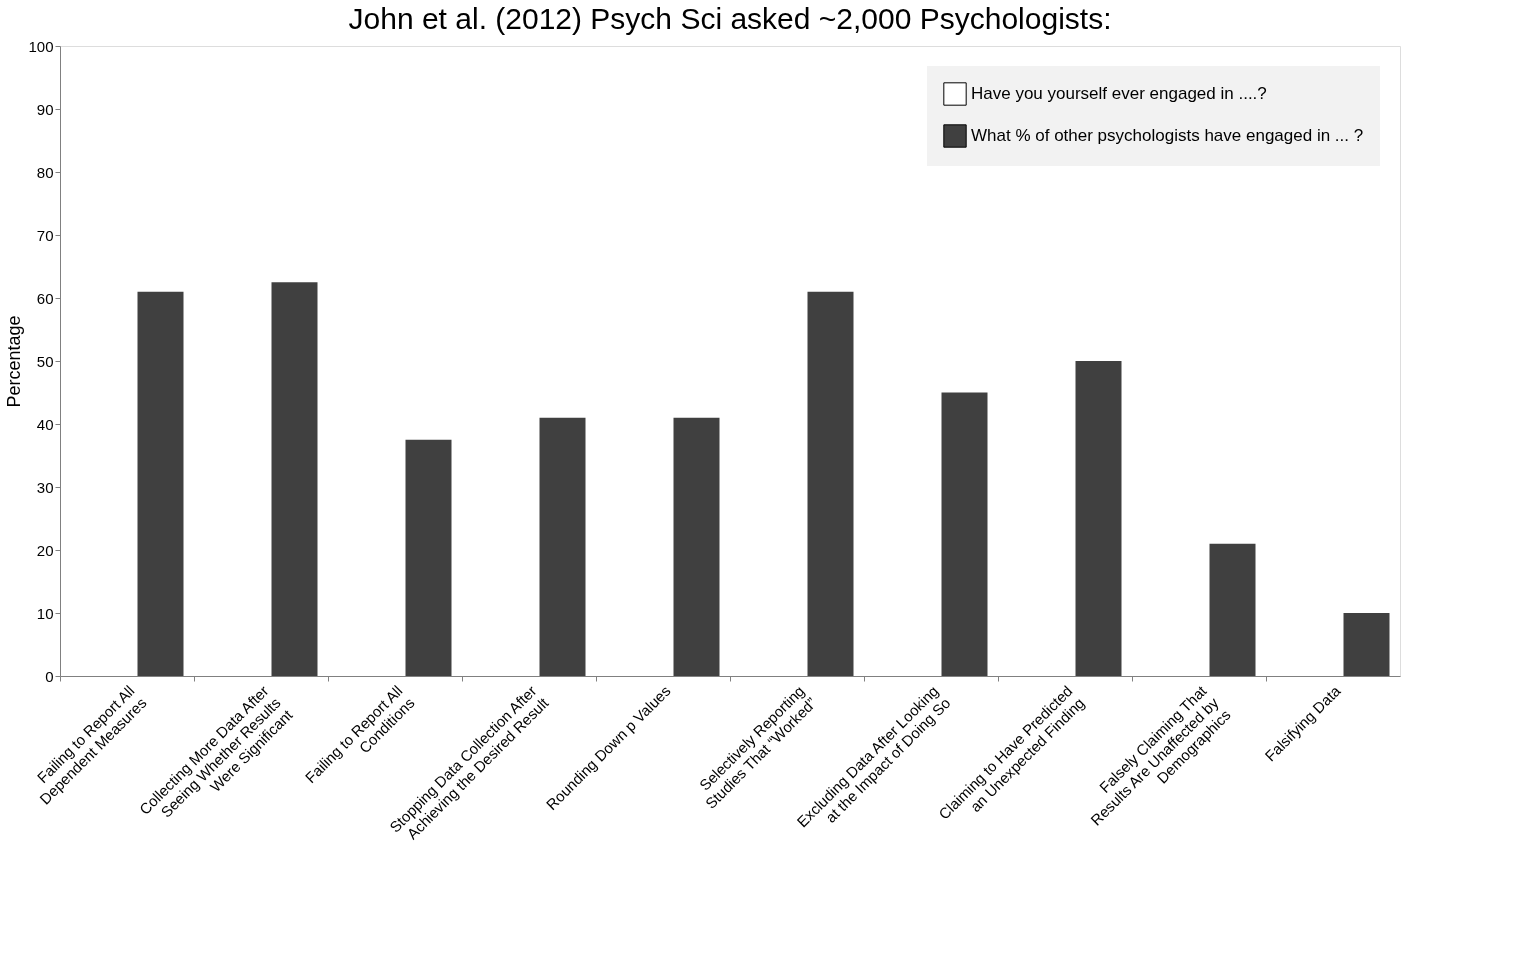 The width and height of the screenshot is (1521, 958). I want to click on y-tick-label: 90, so click(45, 109).